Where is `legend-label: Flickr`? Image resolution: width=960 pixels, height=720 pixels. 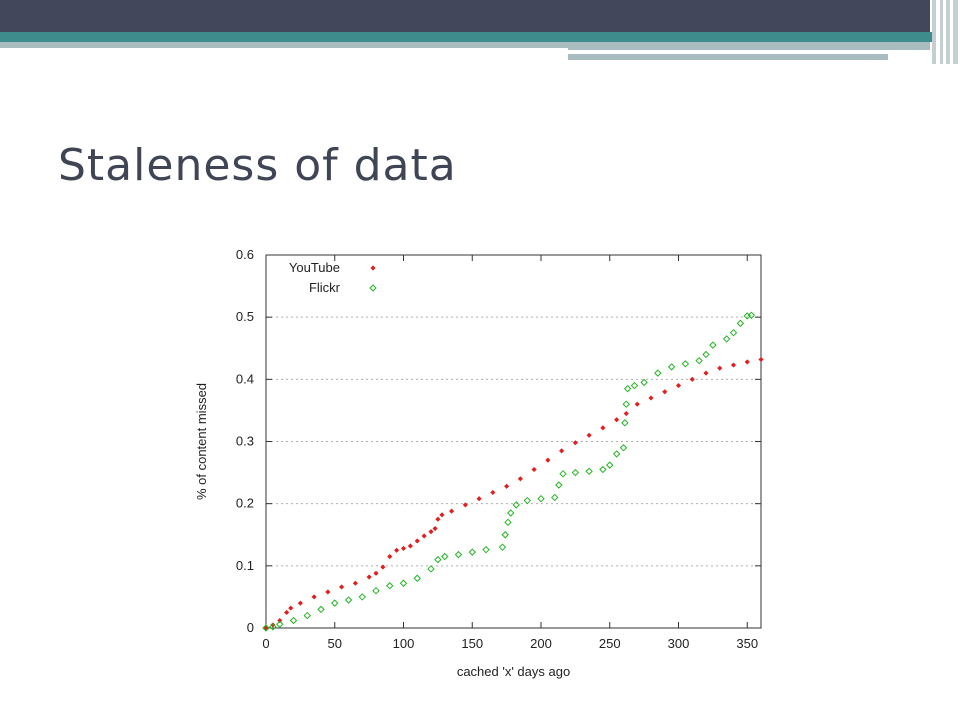 legend-label: Flickr is located at coordinates (325, 287).